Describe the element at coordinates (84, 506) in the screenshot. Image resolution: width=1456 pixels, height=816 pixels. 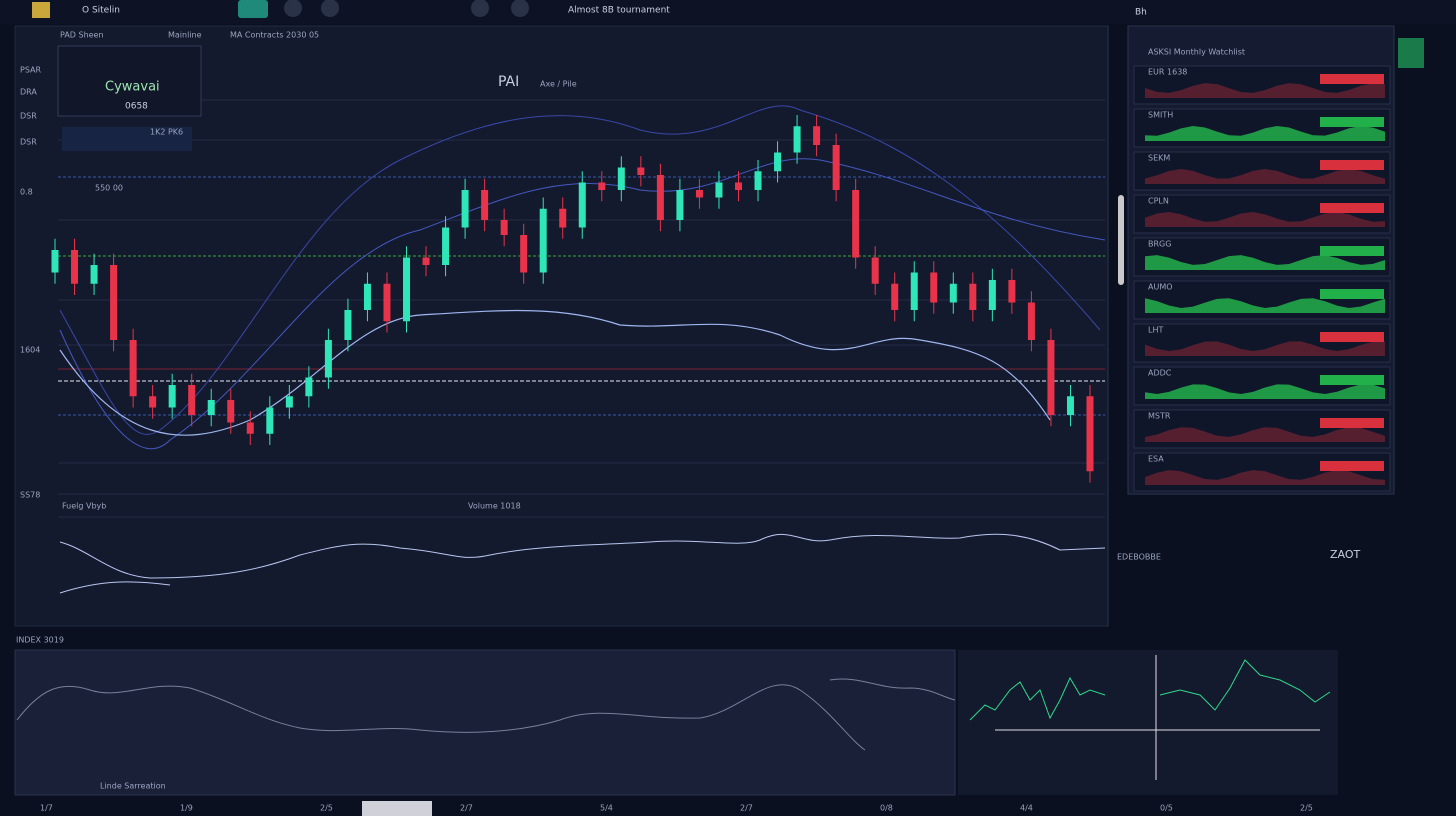
I see `sub-label: Fuelg Vbyb` at that location.